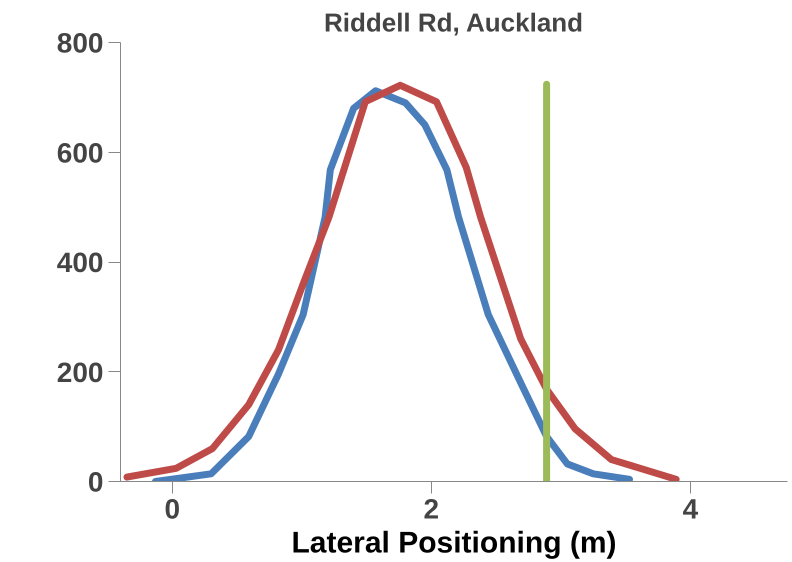  Describe the element at coordinates (454, 543) in the screenshot. I see `x-axis-title: Lateral Positioning (m)` at that location.